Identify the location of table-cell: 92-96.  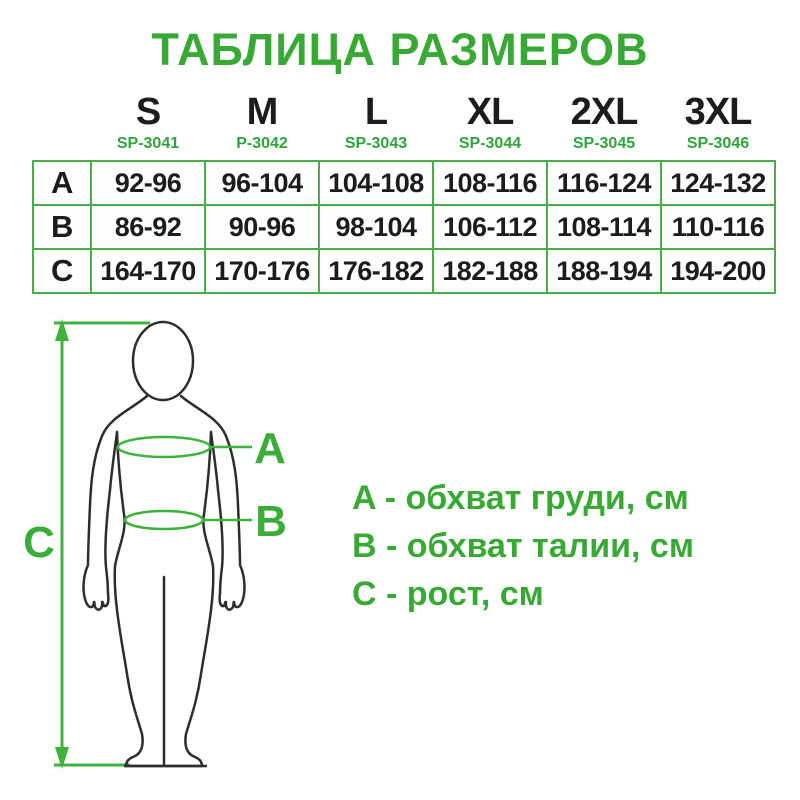
(148, 183).